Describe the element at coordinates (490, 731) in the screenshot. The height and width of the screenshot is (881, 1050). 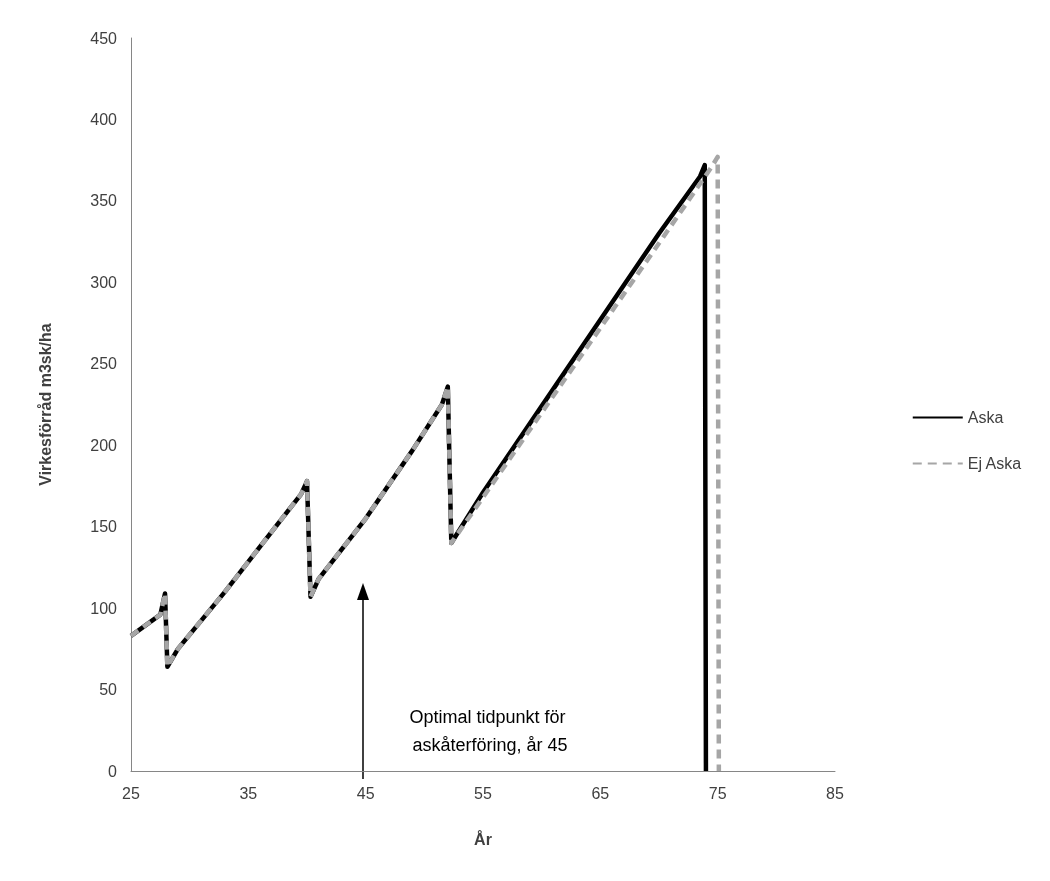
I see `annotation: Optimal tidpunkt för askåterföring, år 45` at that location.